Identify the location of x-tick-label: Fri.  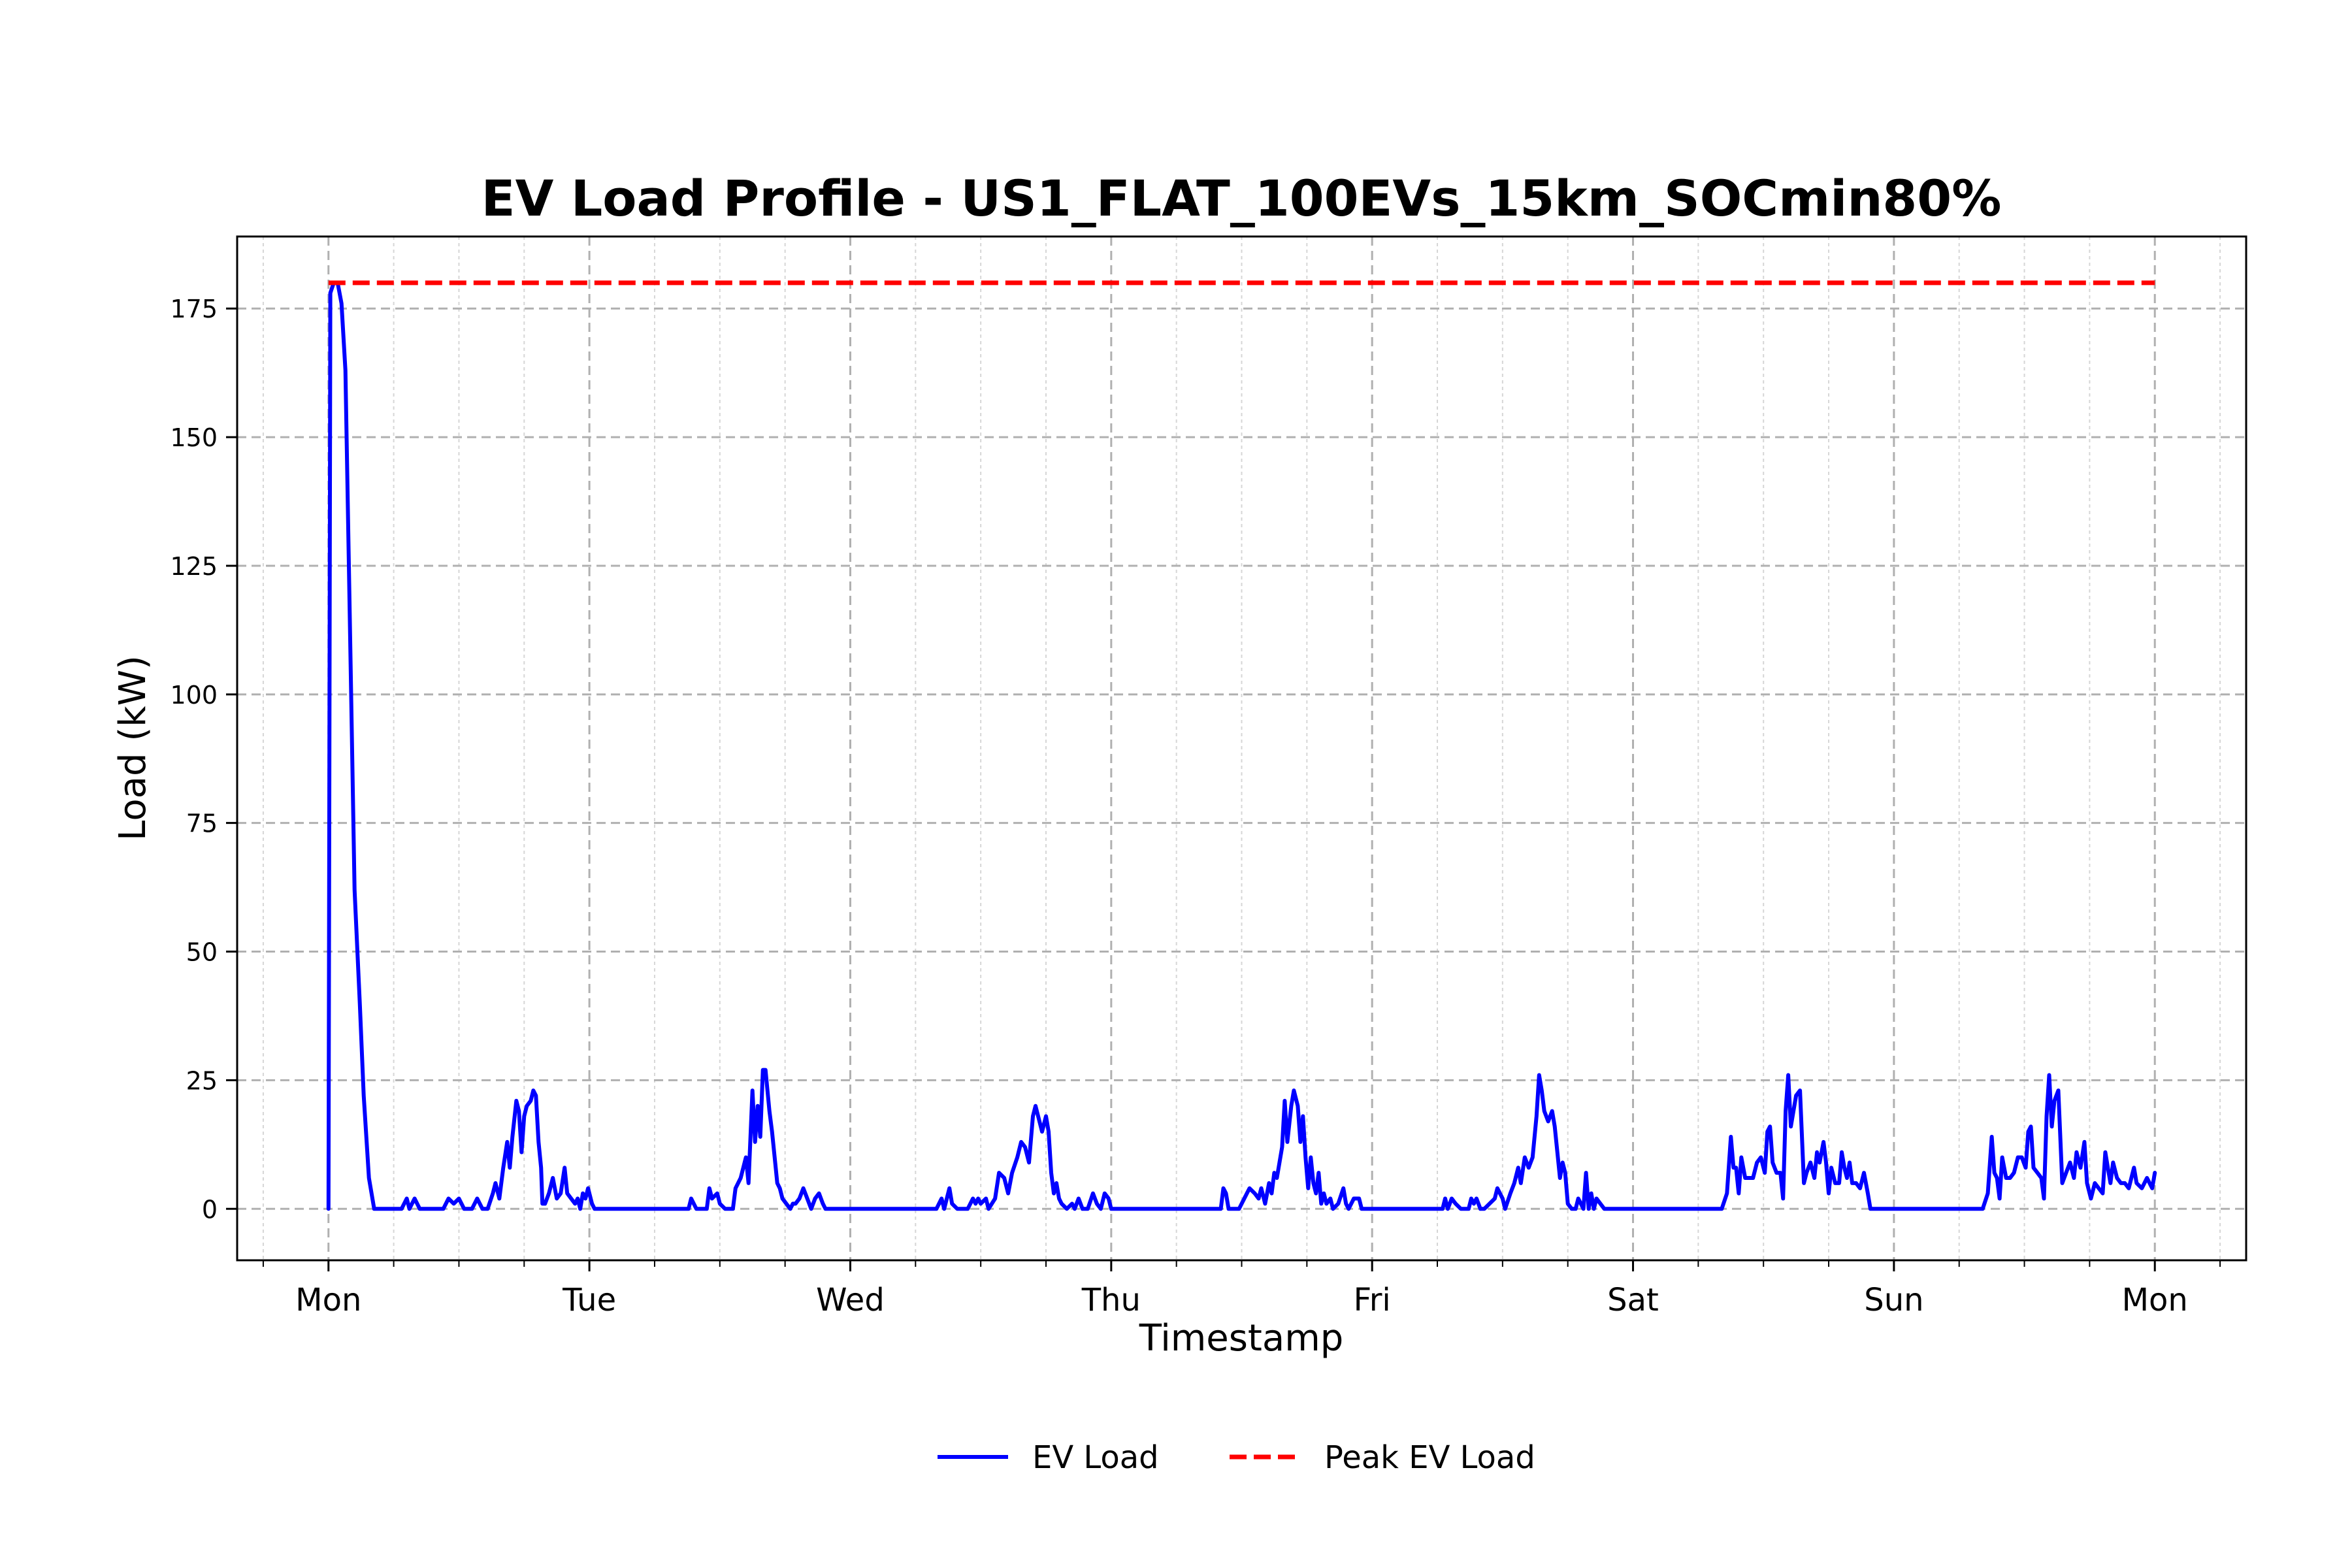
(1372, 1300).